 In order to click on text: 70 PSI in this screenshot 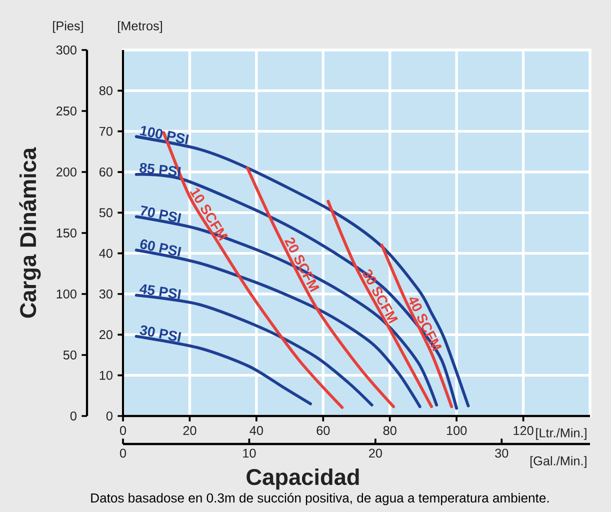, I will do `click(161, 214)`.